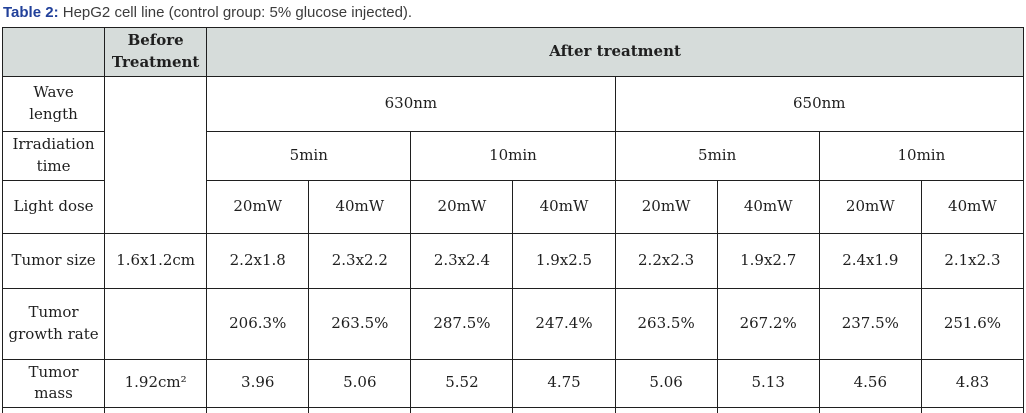 The image size is (1026, 413). I want to click on data-cell: 237.5%, so click(870, 323).